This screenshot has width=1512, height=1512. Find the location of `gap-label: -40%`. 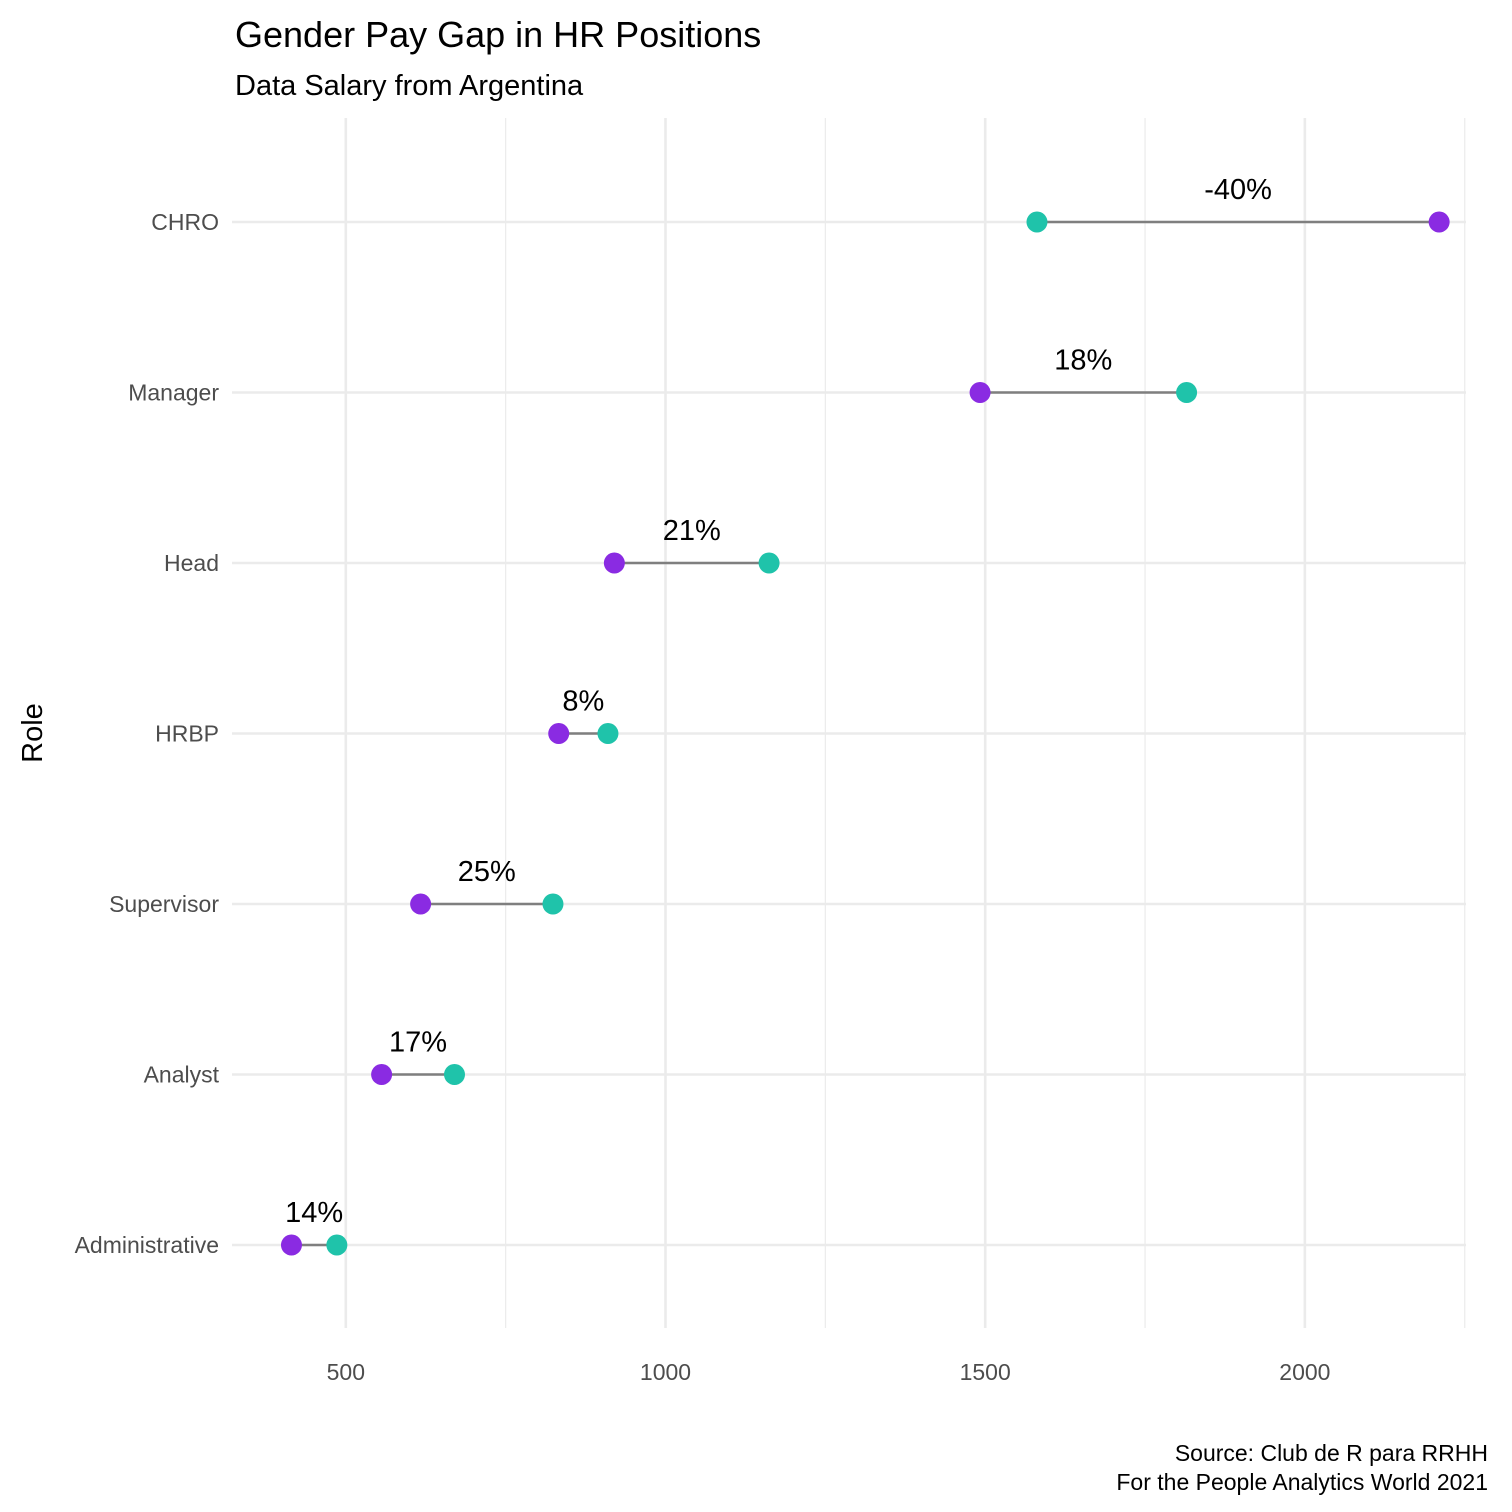

gap-label: -40% is located at coordinates (1238, 190).